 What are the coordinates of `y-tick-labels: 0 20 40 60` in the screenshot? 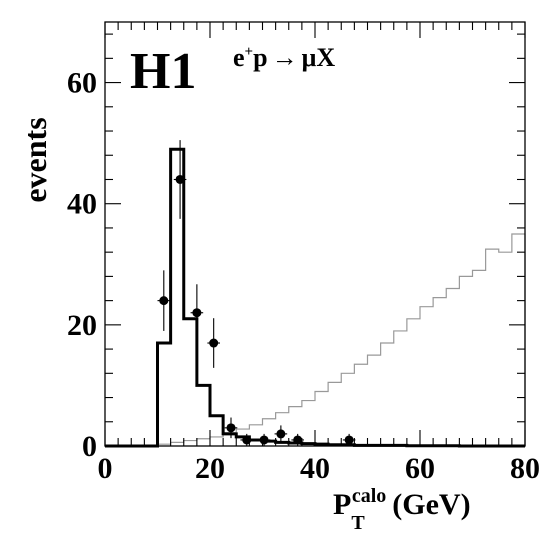 It's located at (82, 265).